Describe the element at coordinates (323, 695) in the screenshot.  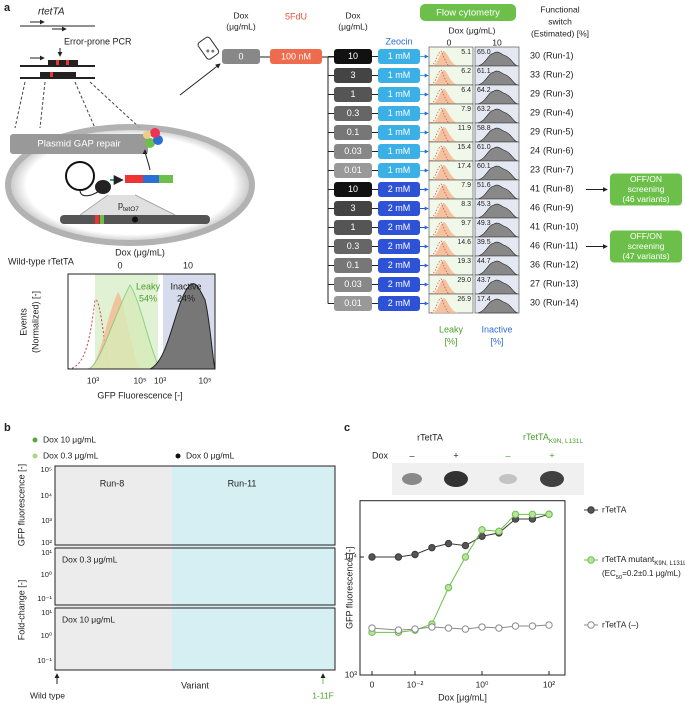
I see `label: 1-11F` at that location.